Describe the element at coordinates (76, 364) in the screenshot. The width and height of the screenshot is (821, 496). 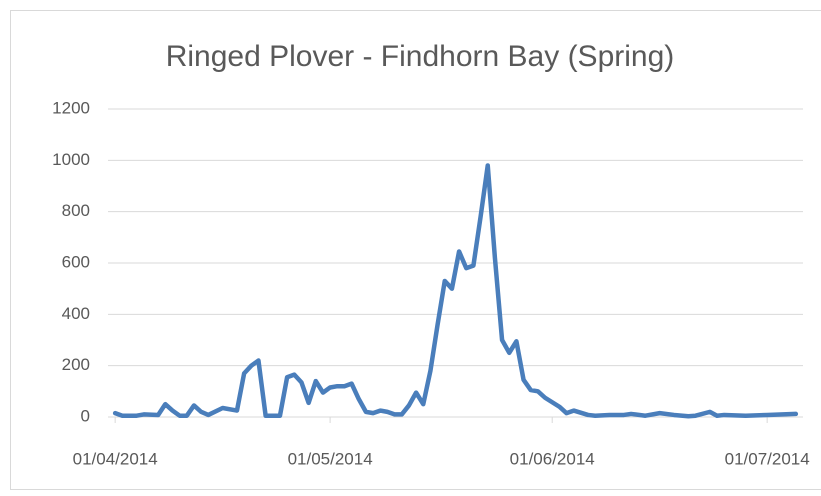
I see `y-tick-label: 200` at that location.